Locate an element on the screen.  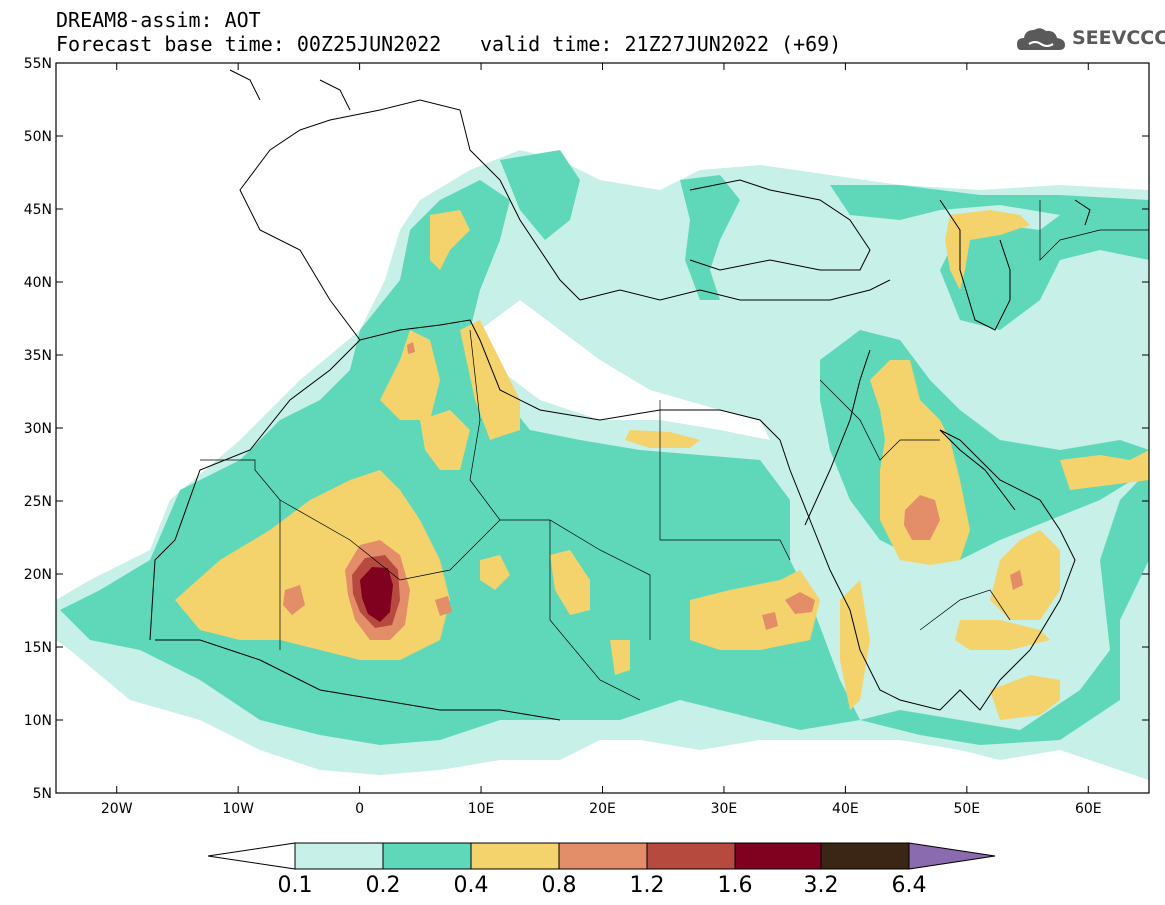
lat-label: 10N is located at coordinates (38, 721).